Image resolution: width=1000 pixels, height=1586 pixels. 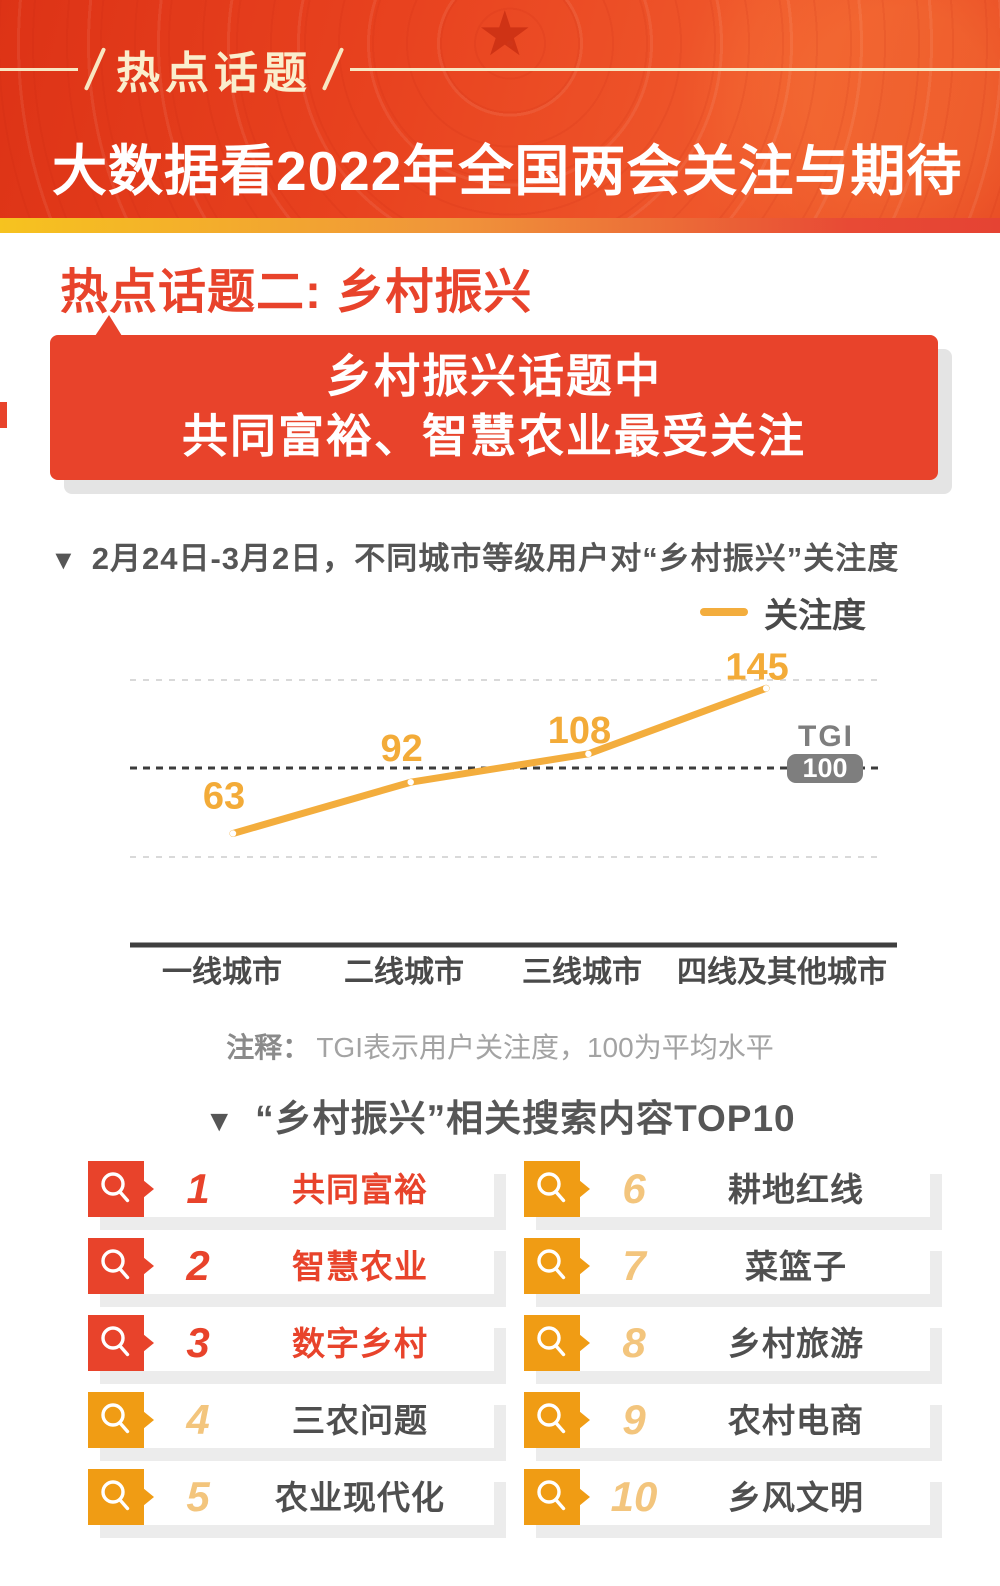 I want to click on top10-item-10: 10 乡风文明, so click(x=727, y=1497).